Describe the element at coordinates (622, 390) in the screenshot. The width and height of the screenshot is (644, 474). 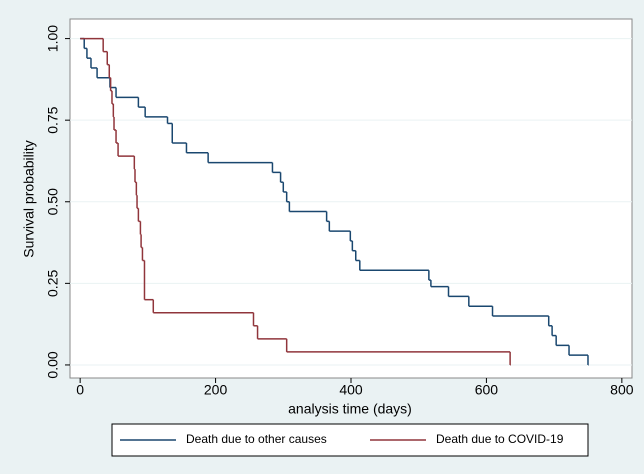
I see `x-tick-label: 800` at that location.